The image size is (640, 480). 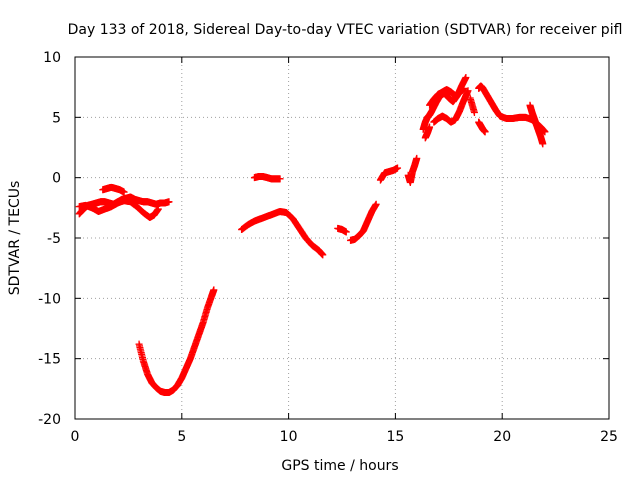 I want to click on series-arc6, so click(x=282, y=233).